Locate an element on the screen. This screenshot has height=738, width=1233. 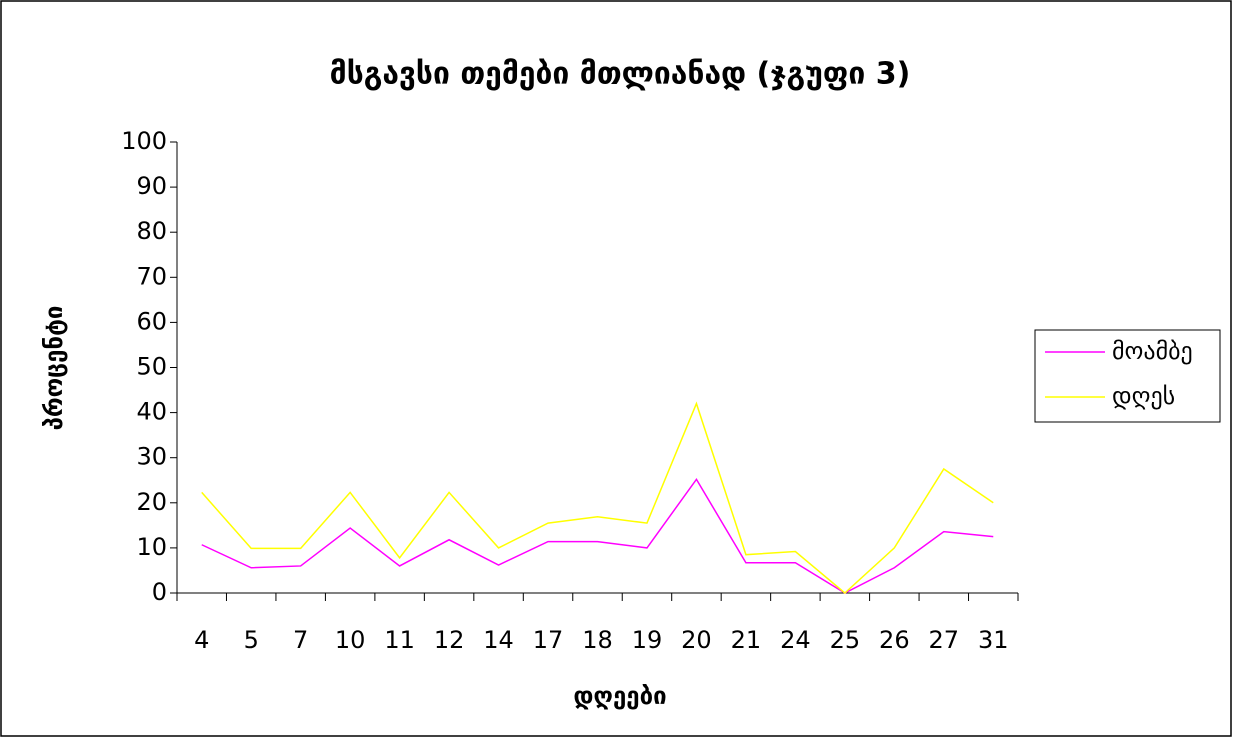
y-tick-label: 20 is located at coordinates (151, 502).